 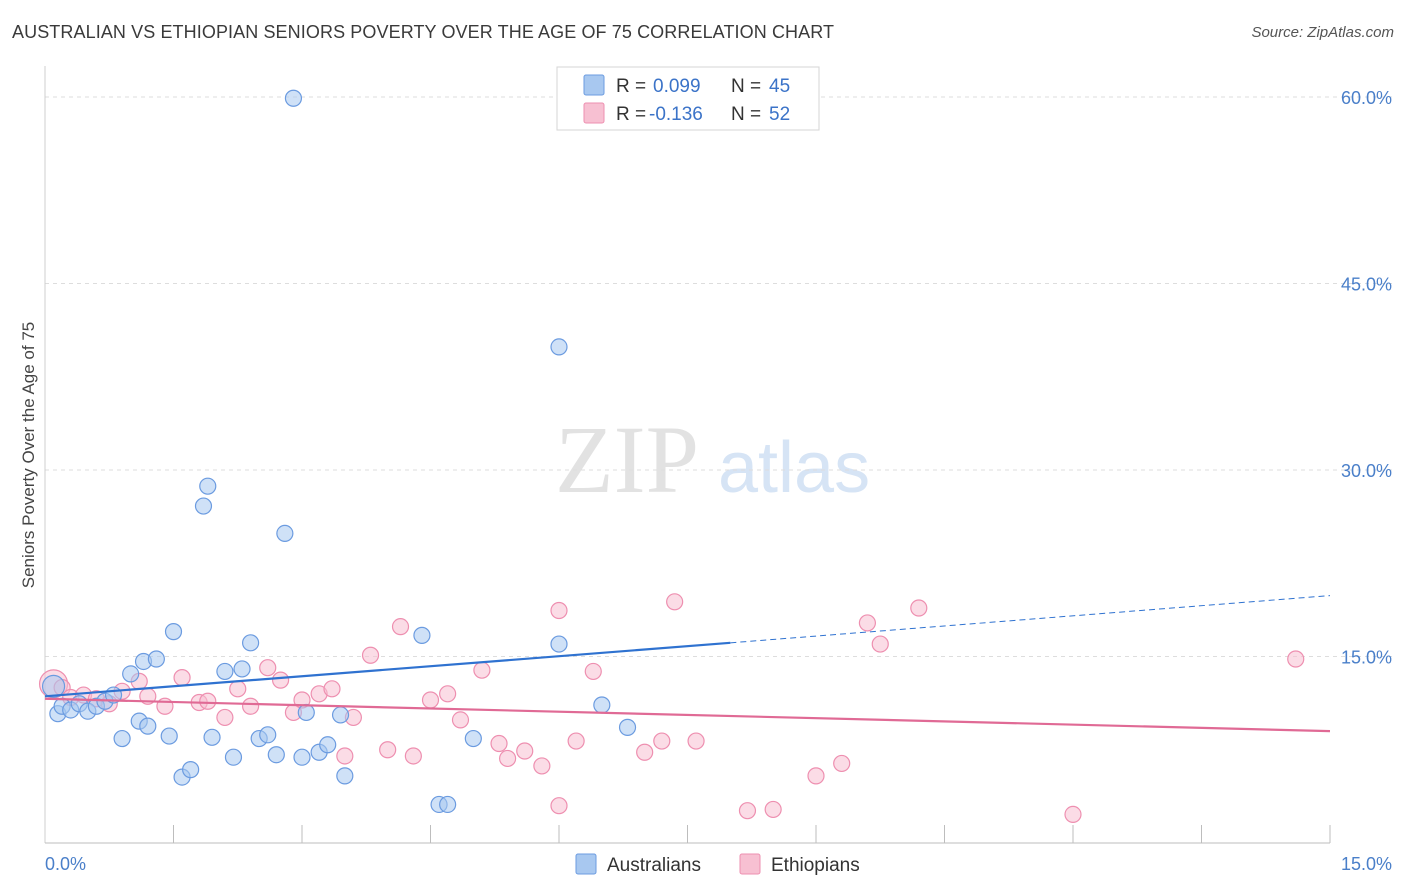 I want to click on australians-trend-line, so click(x=387, y=669).